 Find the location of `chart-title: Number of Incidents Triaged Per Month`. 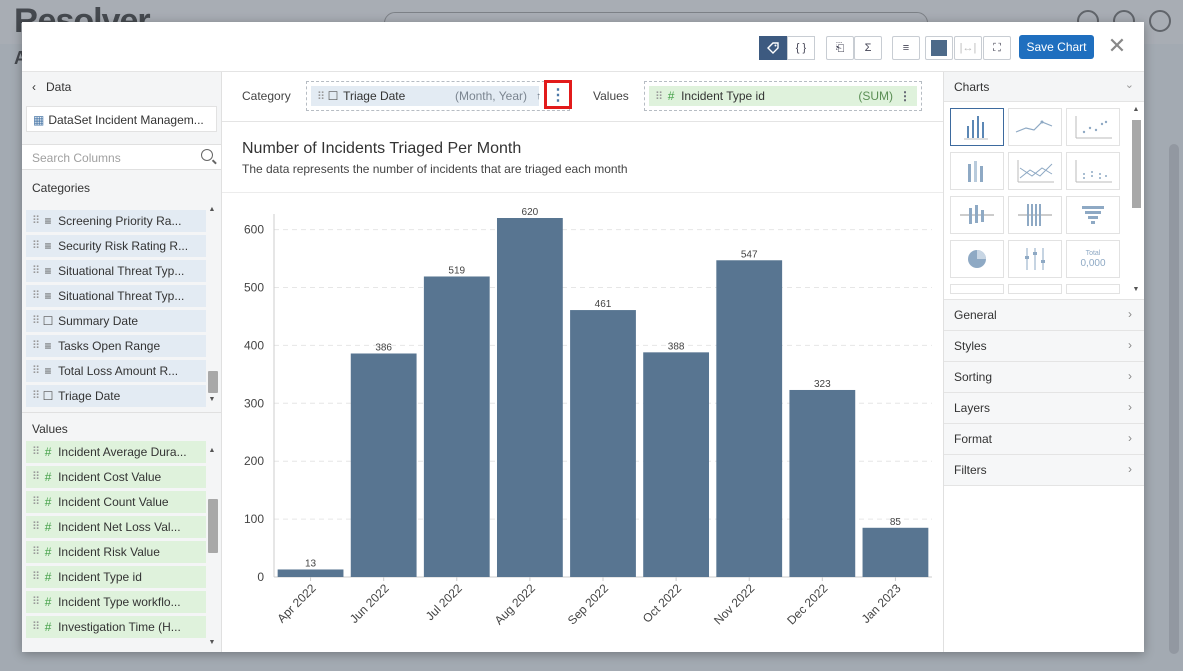

chart-title: Number of Incidents Triaged Per Month is located at coordinates (382, 148).